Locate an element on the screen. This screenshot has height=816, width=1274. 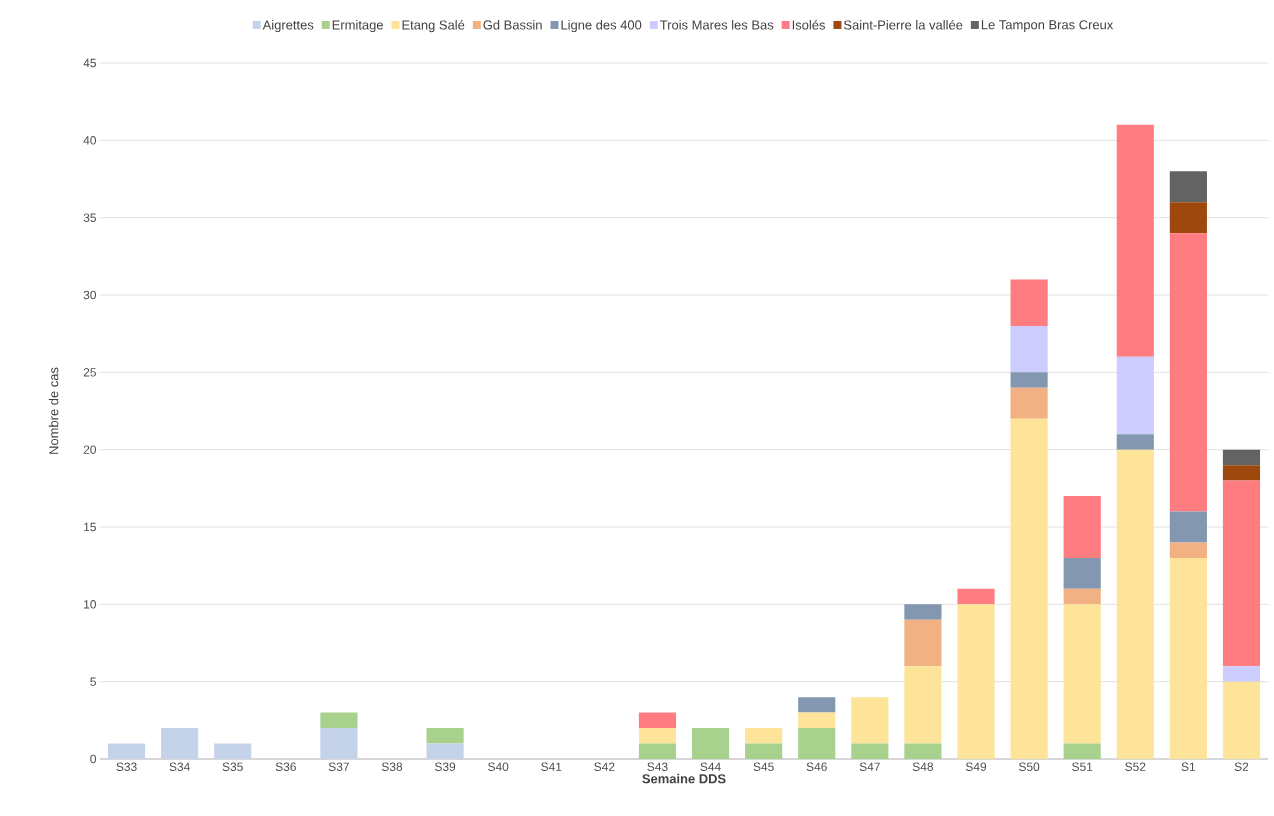
x-tick-label: S38 is located at coordinates (392, 766).